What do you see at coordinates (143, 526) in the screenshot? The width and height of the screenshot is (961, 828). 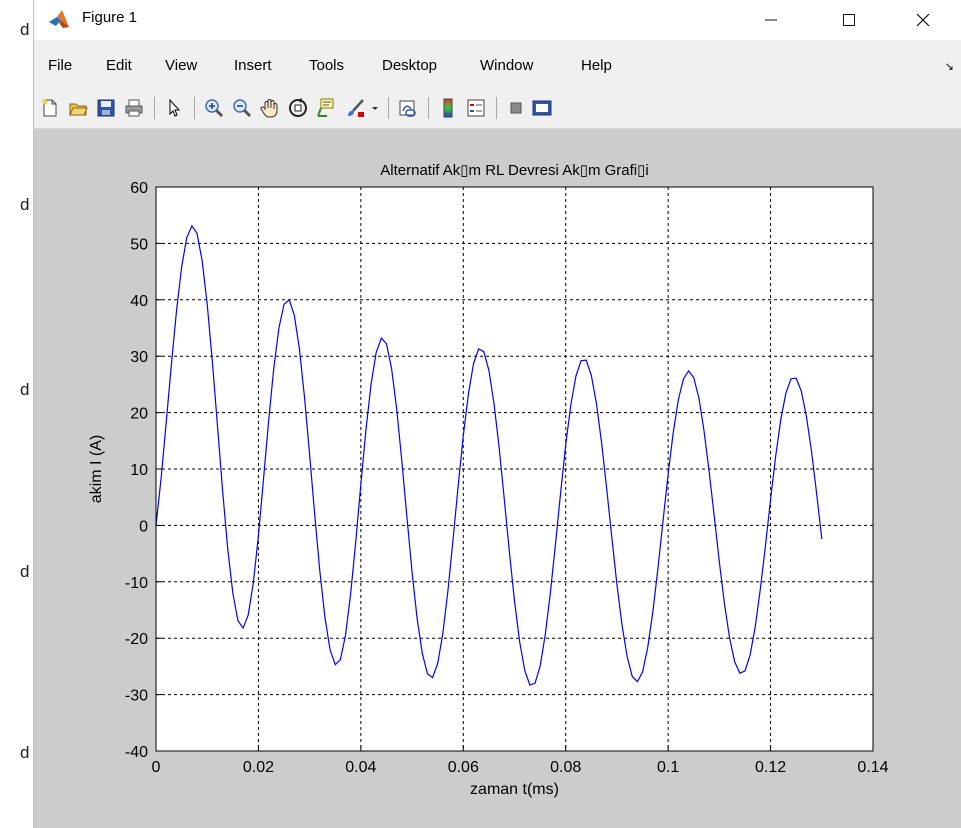 I see `y-tick-label: 0` at bounding box center [143, 526].